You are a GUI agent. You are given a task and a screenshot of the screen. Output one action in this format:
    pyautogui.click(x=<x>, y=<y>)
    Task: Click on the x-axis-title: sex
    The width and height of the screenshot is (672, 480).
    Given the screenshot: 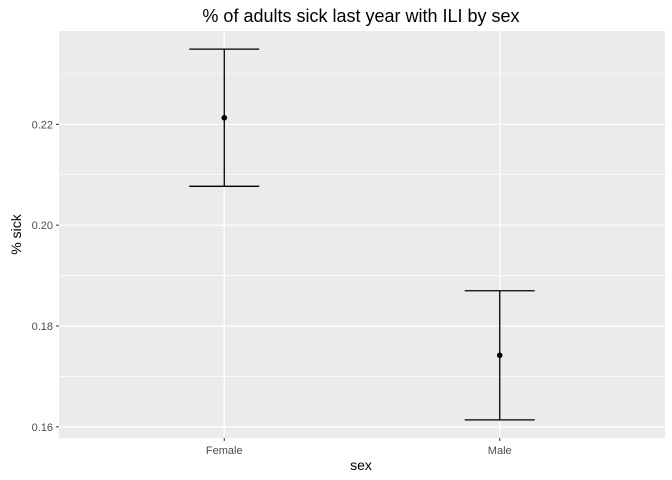 What is the action you would take?
    pyautogui.click(x=361, y=465)
    